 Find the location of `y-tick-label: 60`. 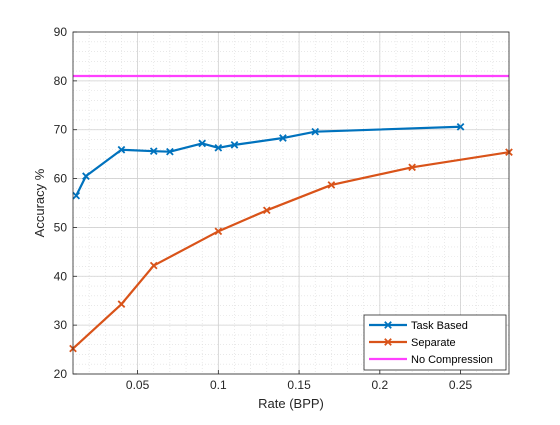

y-tick-label: 60 is located at coordinates (61, 179).